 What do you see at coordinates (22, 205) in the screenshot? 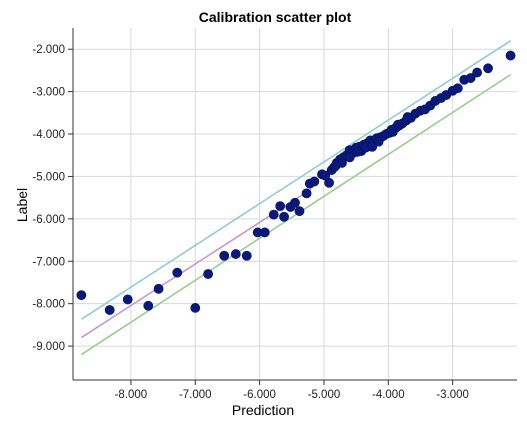
I see `y-axis-label: Label` at bounding box center [22, 205].